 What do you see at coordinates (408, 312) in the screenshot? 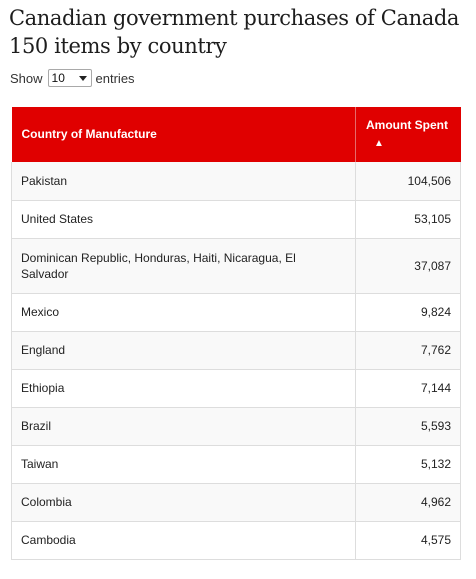
I see `amount-cell: 9,824` at bounding box center [408, 312].